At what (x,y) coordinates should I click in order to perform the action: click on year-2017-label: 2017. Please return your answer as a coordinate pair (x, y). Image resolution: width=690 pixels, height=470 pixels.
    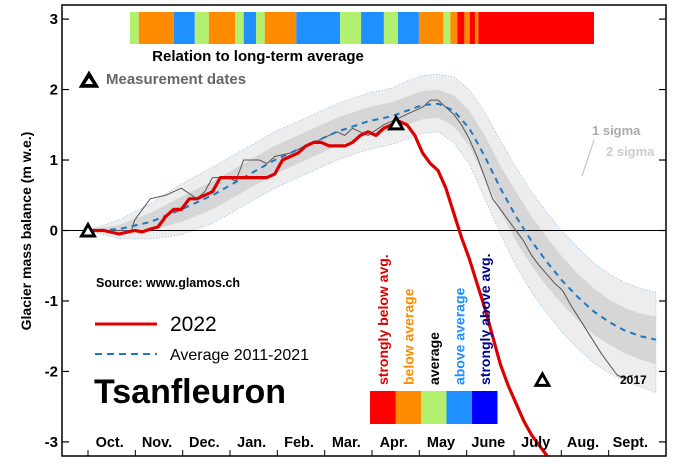
    Looking at the image, I should click on (633, 380).